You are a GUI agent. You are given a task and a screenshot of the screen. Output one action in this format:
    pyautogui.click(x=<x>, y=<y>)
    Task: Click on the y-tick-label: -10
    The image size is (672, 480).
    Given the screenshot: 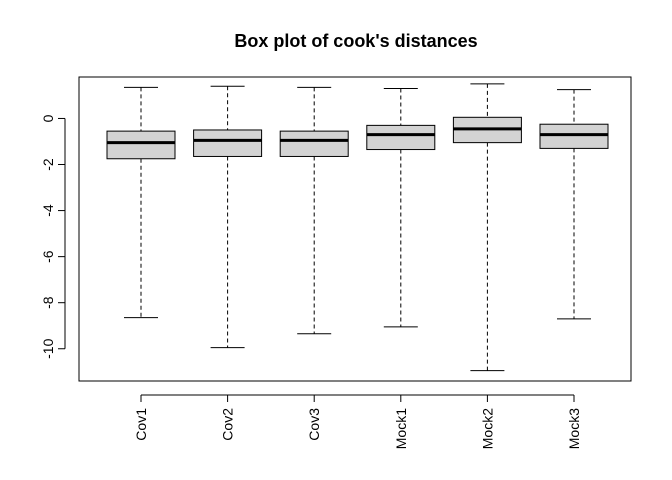 What is the action you would take?
    pyautogui.click(x=48, y=348)
    